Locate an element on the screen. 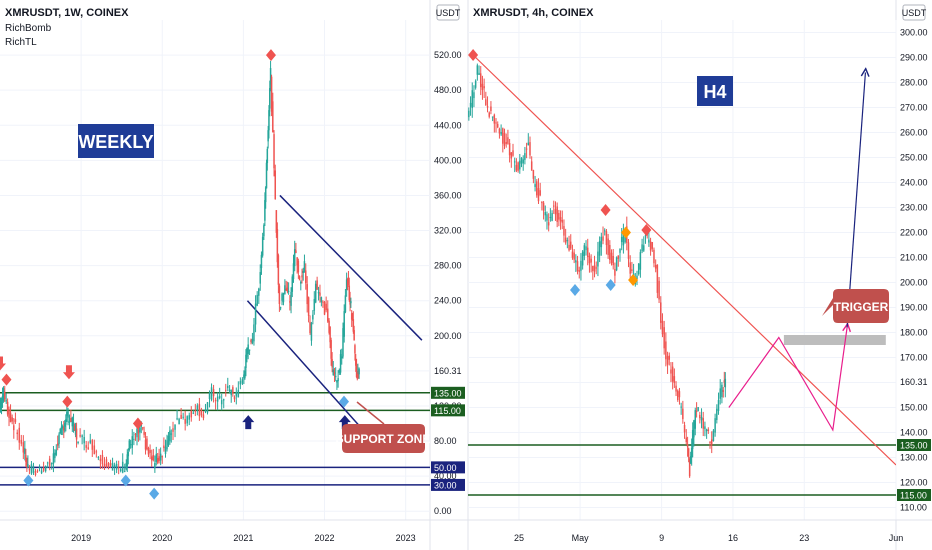 This screenshot has height=550, width=932. x-tick-label: 16 is located at coordinates (733, 538).